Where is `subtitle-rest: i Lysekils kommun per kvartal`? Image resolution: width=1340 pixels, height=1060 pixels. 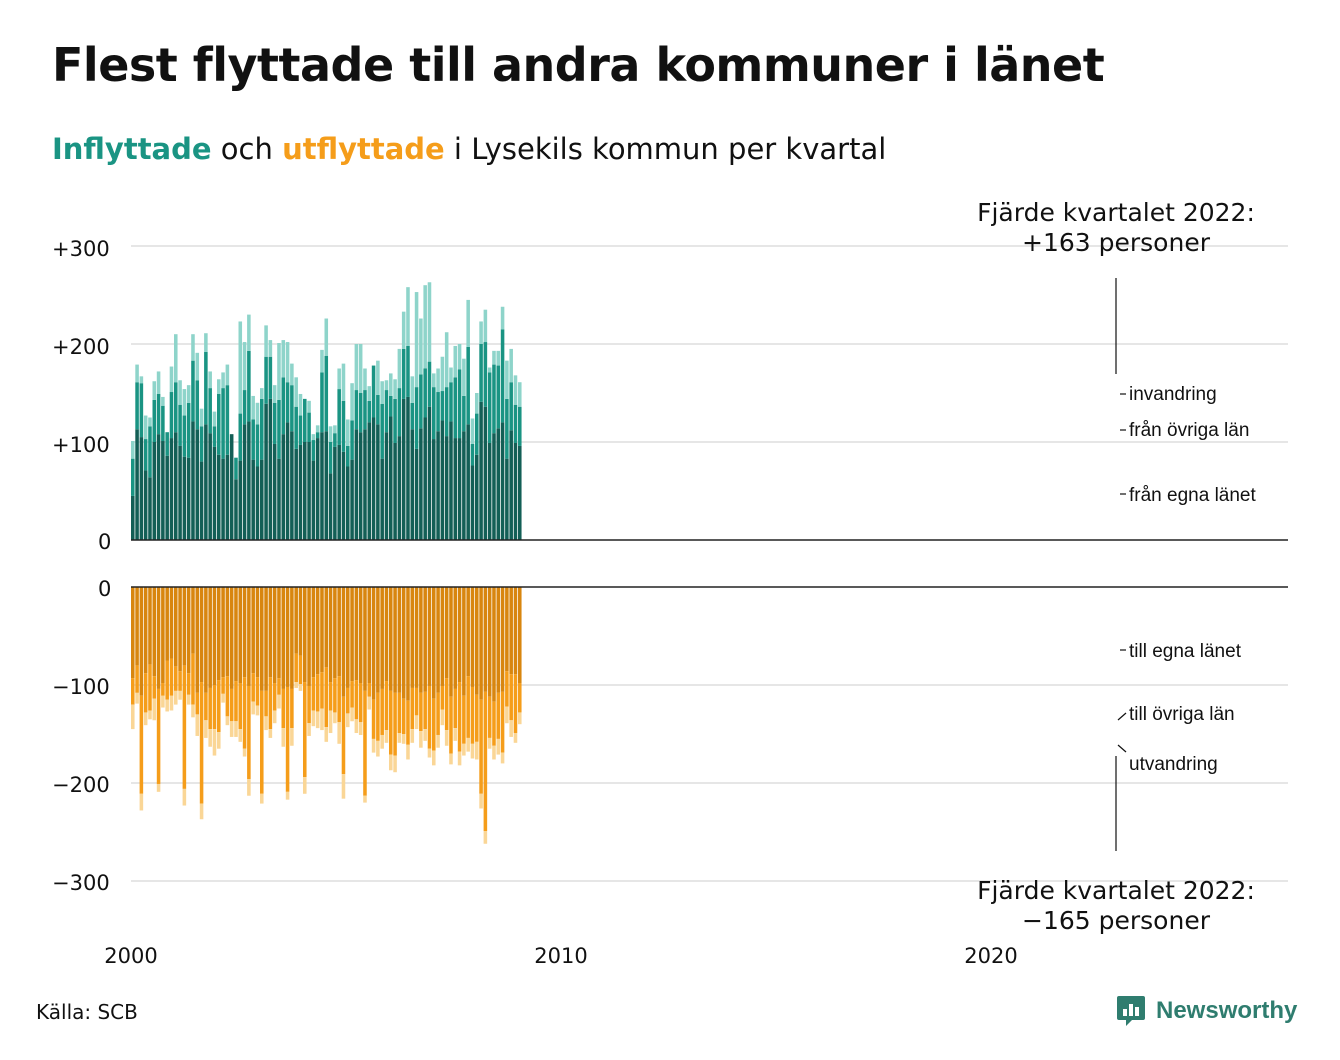 subtitle-rest: i Lysekils kommun per kvartal is located at coordinates (665, 149).